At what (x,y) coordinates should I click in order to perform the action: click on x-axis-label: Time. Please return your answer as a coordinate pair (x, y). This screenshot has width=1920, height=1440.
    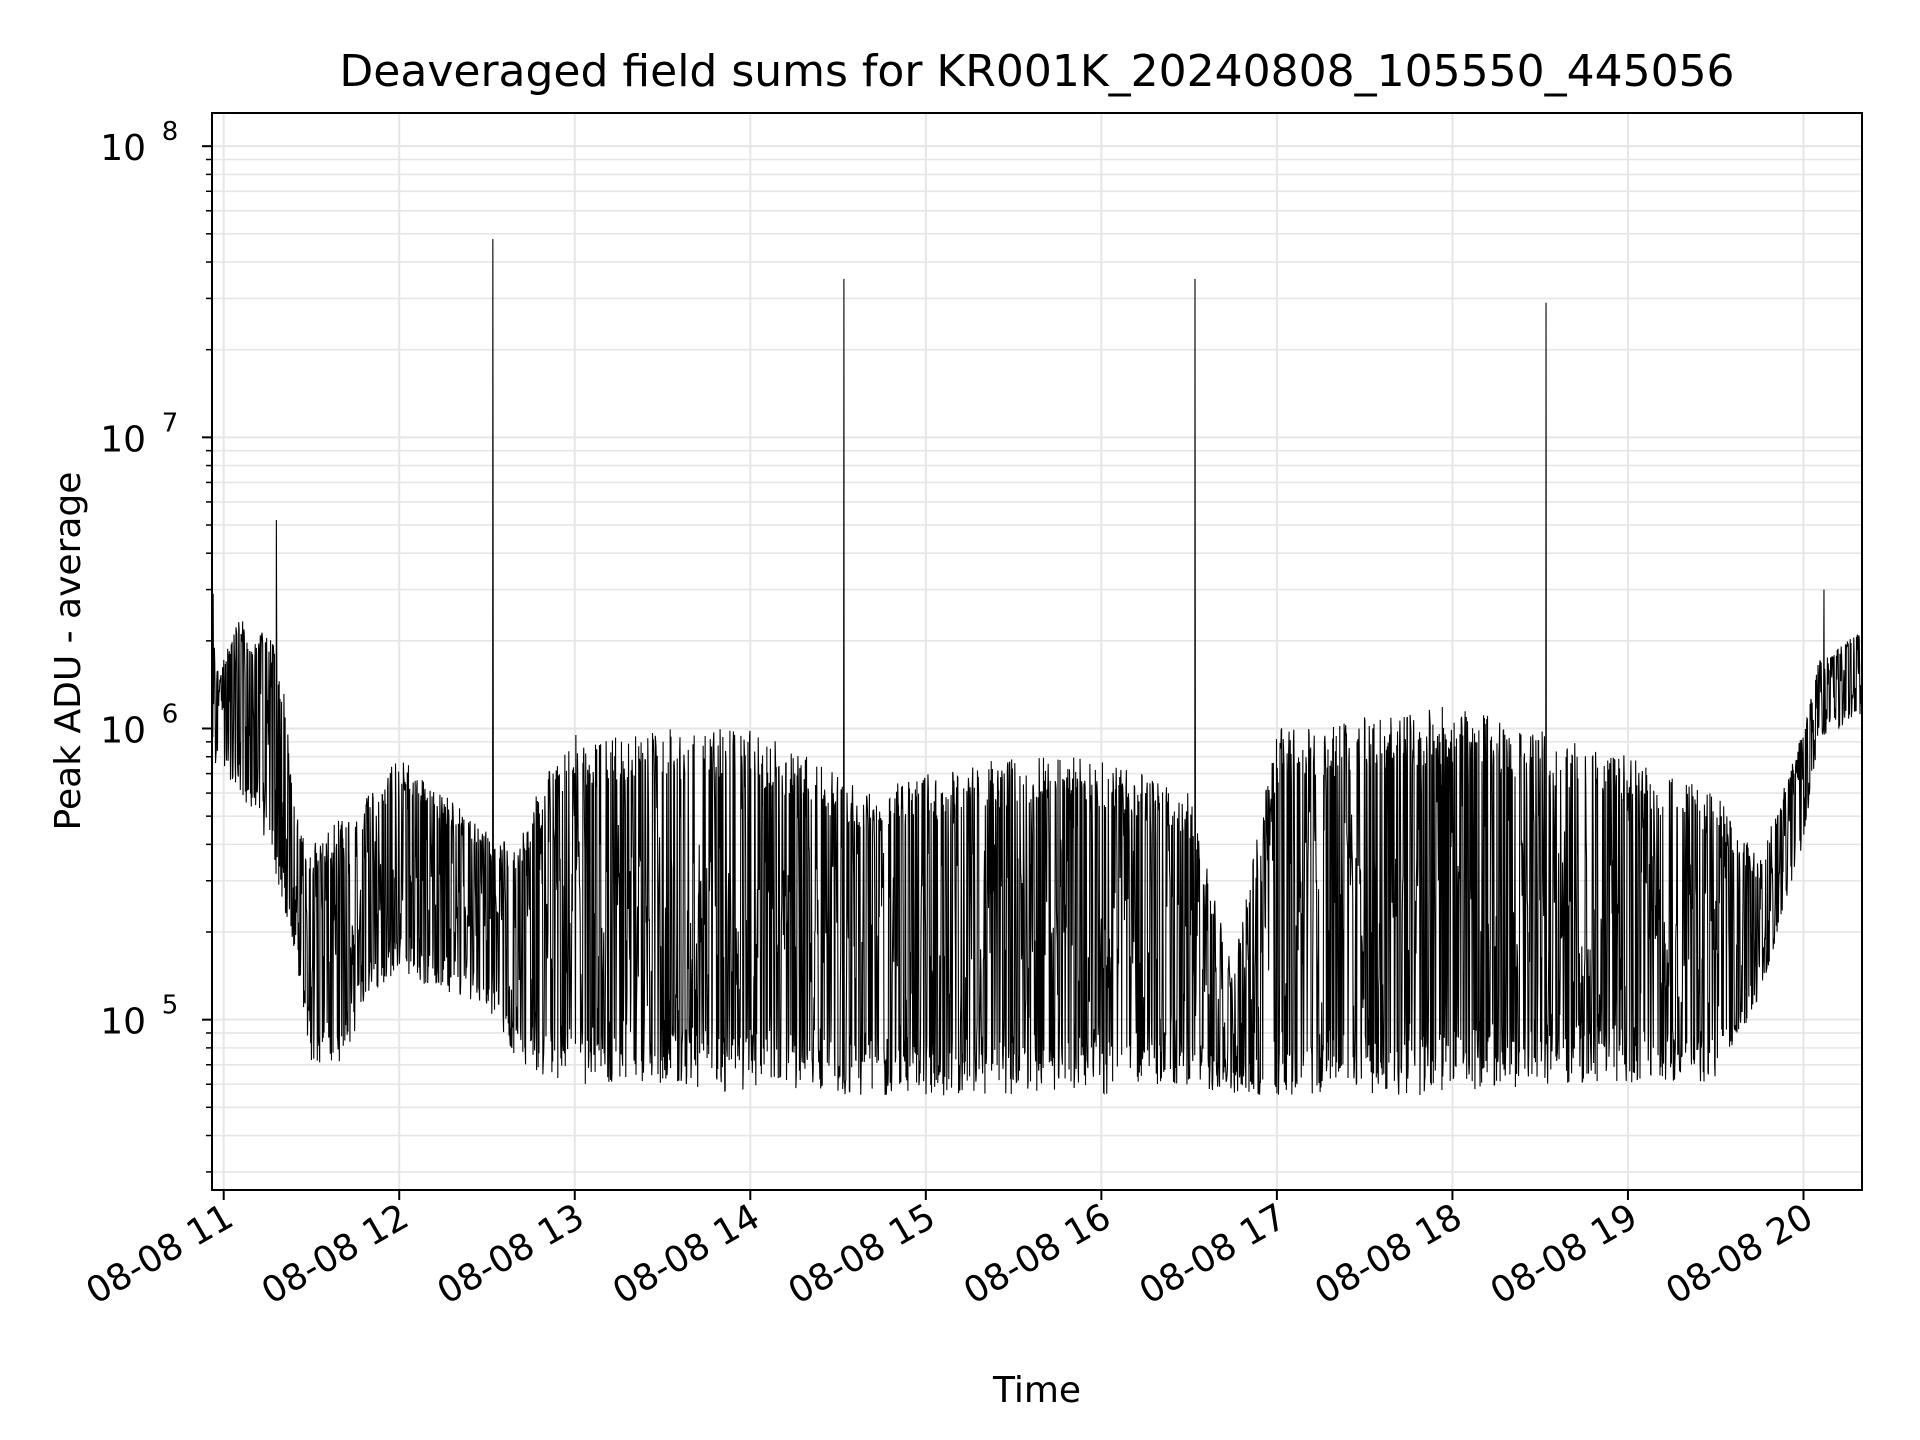
    Looking at the image, I should click on (1036, 1390).